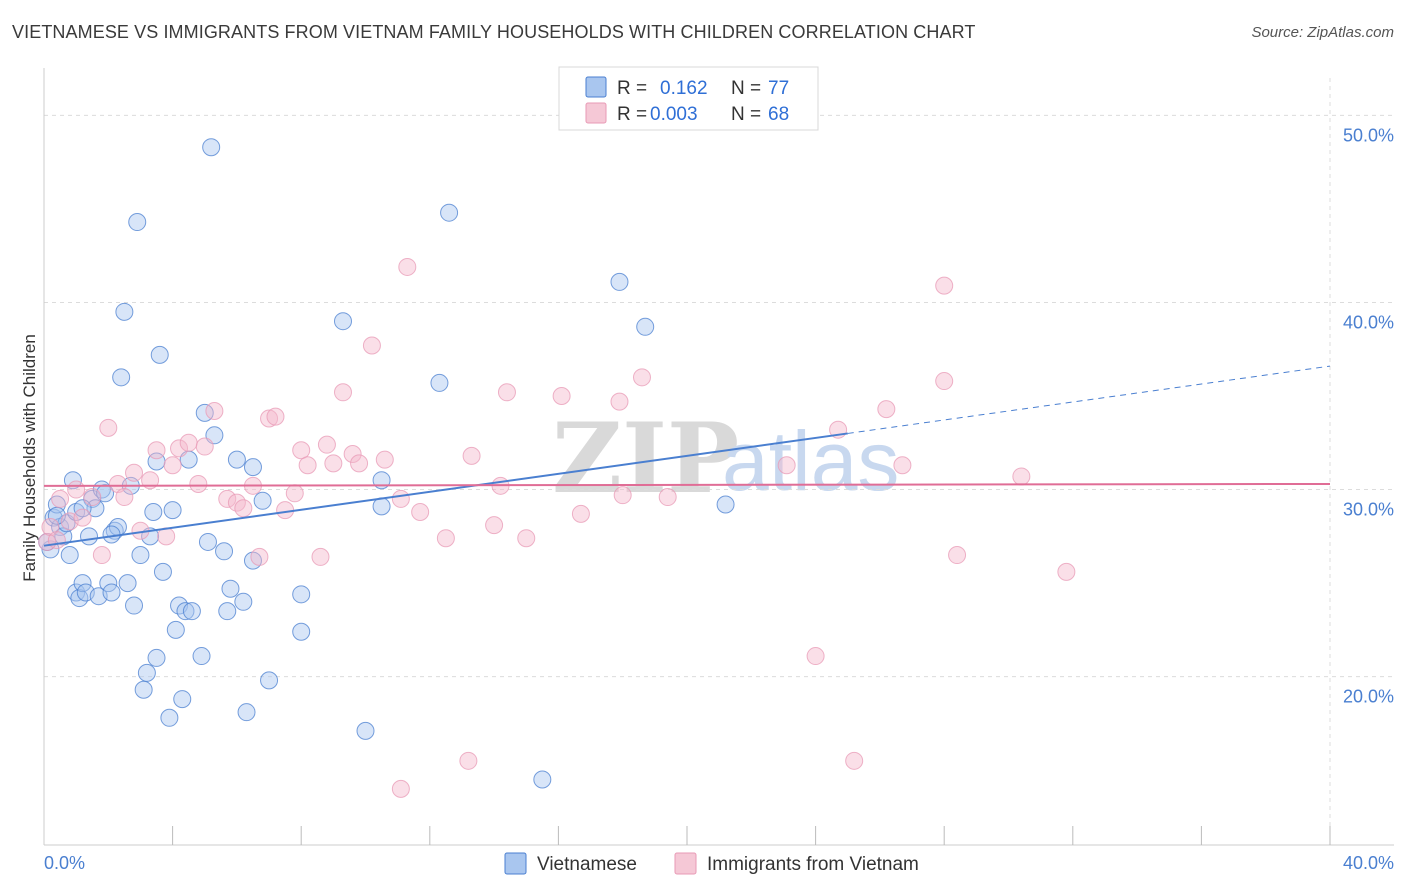 The image size is (1406, 892). What do you see at coordinates (711, 863) in the screenshot?
I see `bottom-legend: Vietnamese Immigrants from Vietnam` at bounding box center [711, 863].